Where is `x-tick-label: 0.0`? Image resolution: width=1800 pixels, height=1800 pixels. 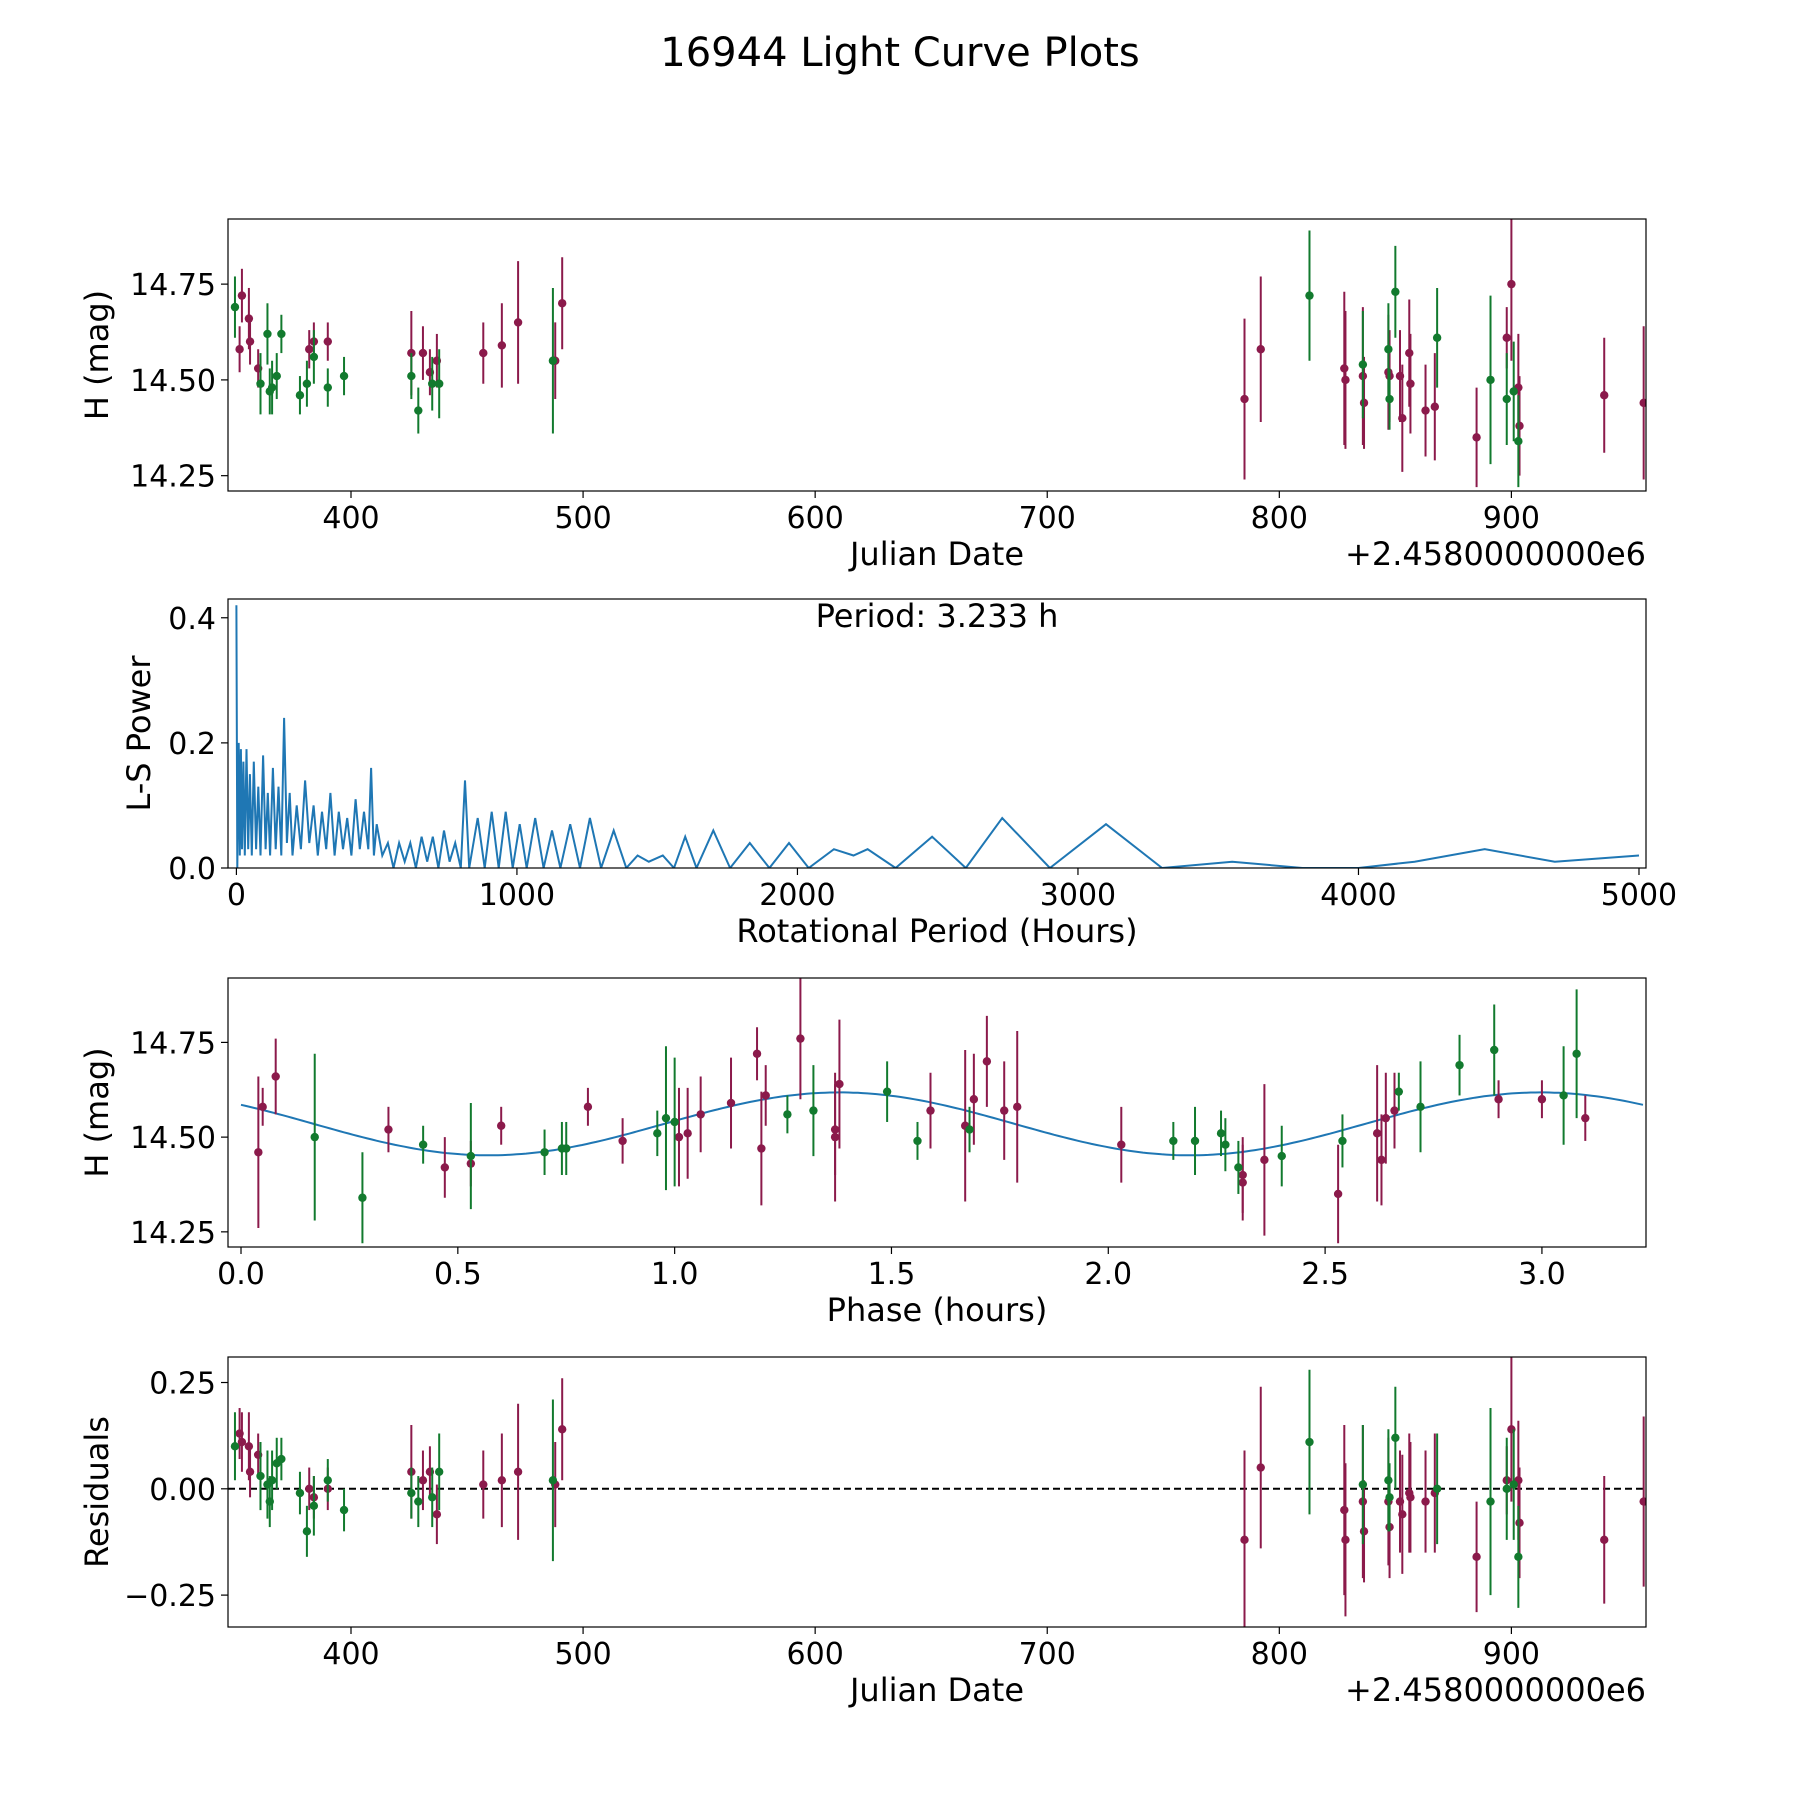 x-tick-label: 0.0 is located at coordinates (241, 1274).